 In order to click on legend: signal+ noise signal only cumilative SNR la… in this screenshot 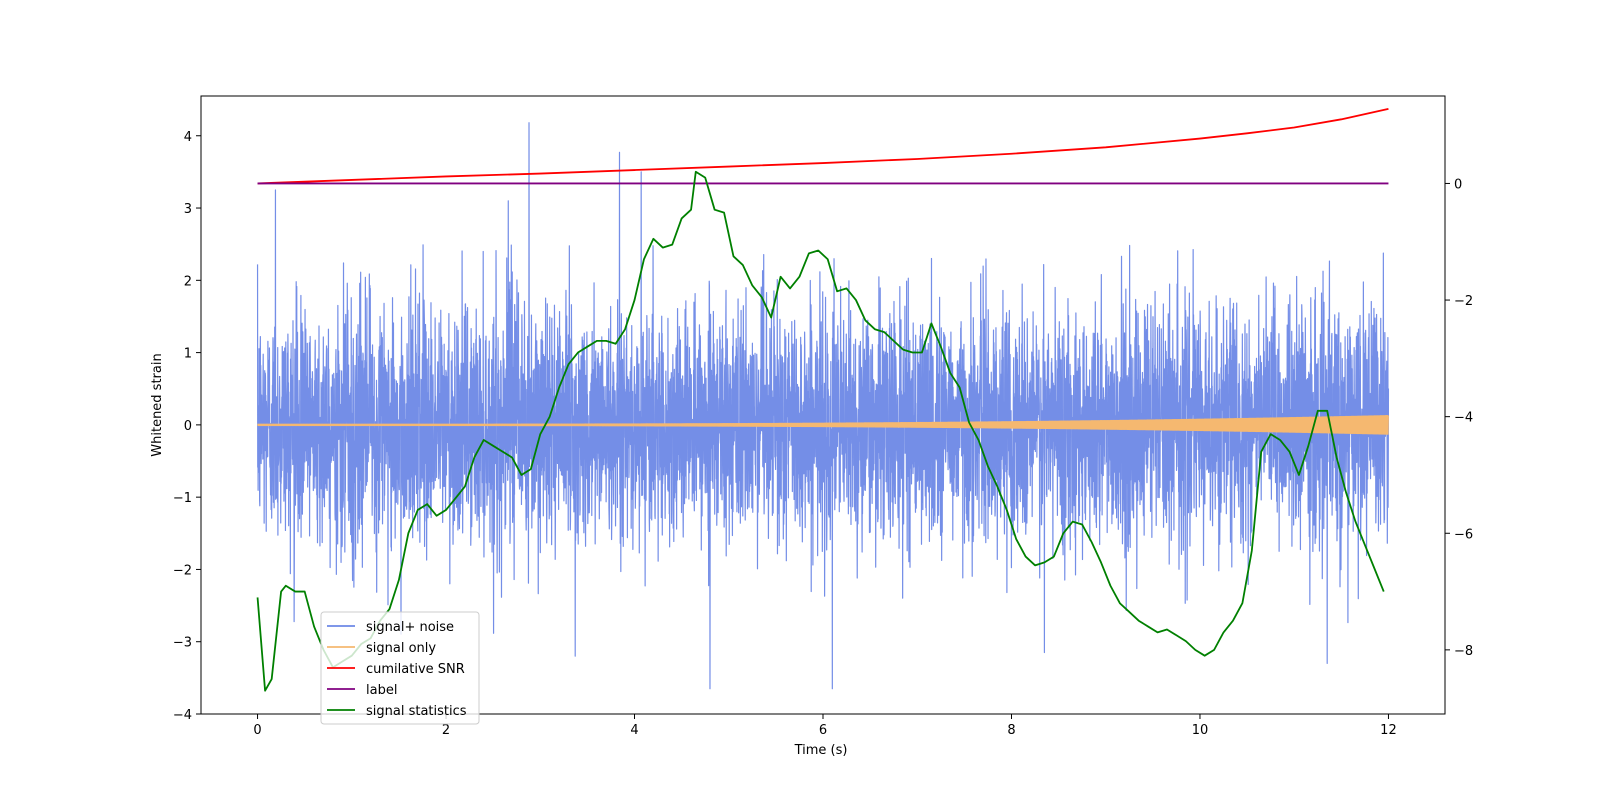, I will do `click(400, 668)`.